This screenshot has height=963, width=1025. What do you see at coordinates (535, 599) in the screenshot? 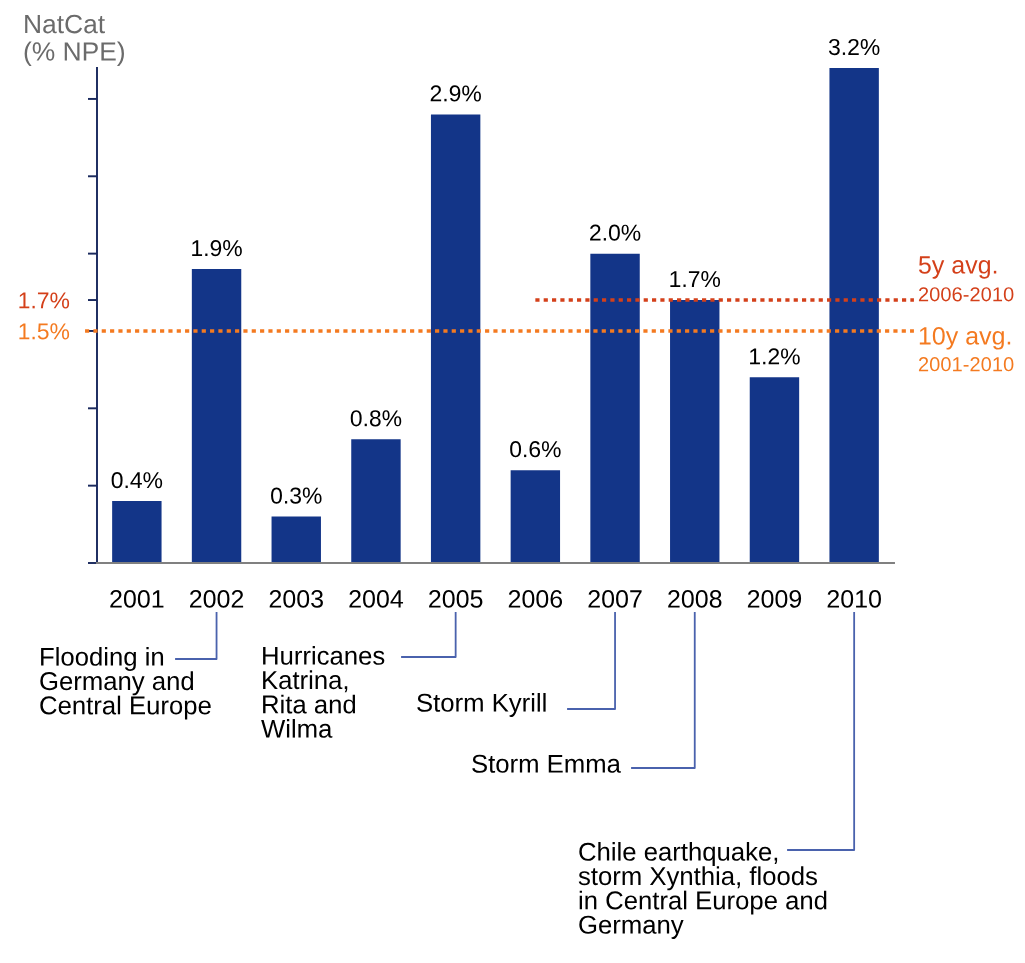
I see `x-tick-label: 2006` at bounding box center [535, 599].